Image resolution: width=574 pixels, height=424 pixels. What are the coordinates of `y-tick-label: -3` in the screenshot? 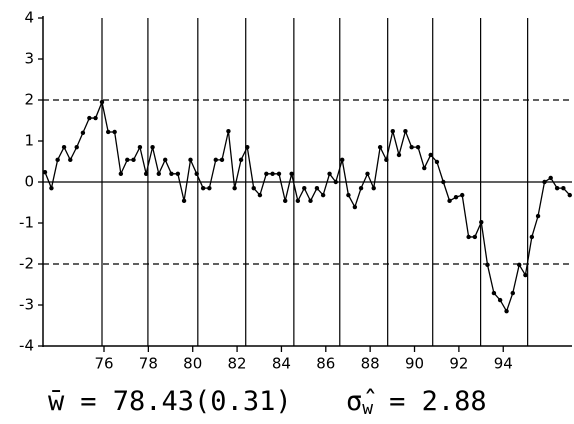 It's located at (26, 305).